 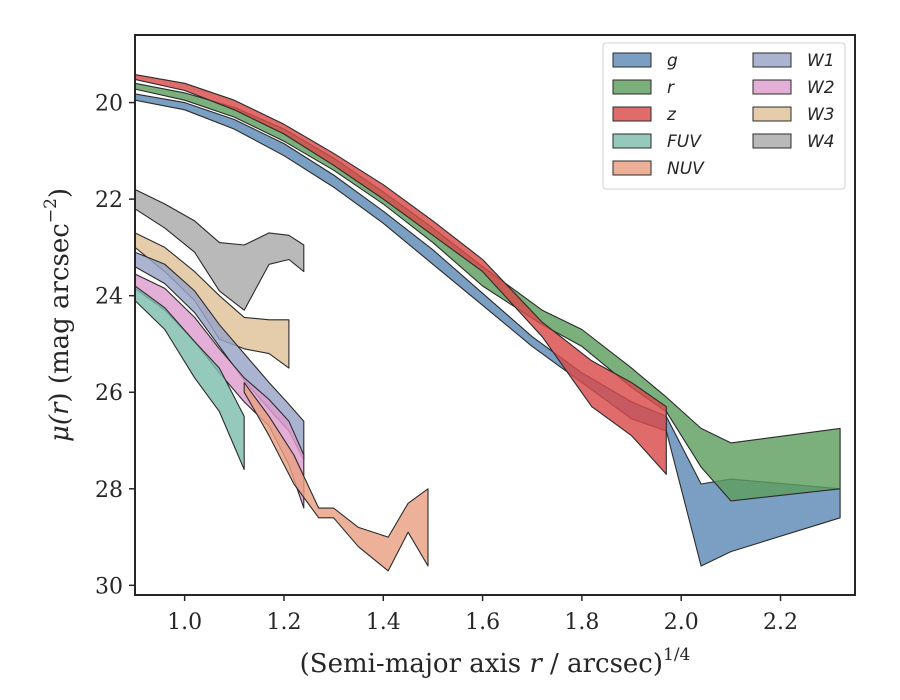 What do you see at coordinates (632, 60) in the screenshot?
I see `legend-swatch-g` at bounding box center [632, 60].